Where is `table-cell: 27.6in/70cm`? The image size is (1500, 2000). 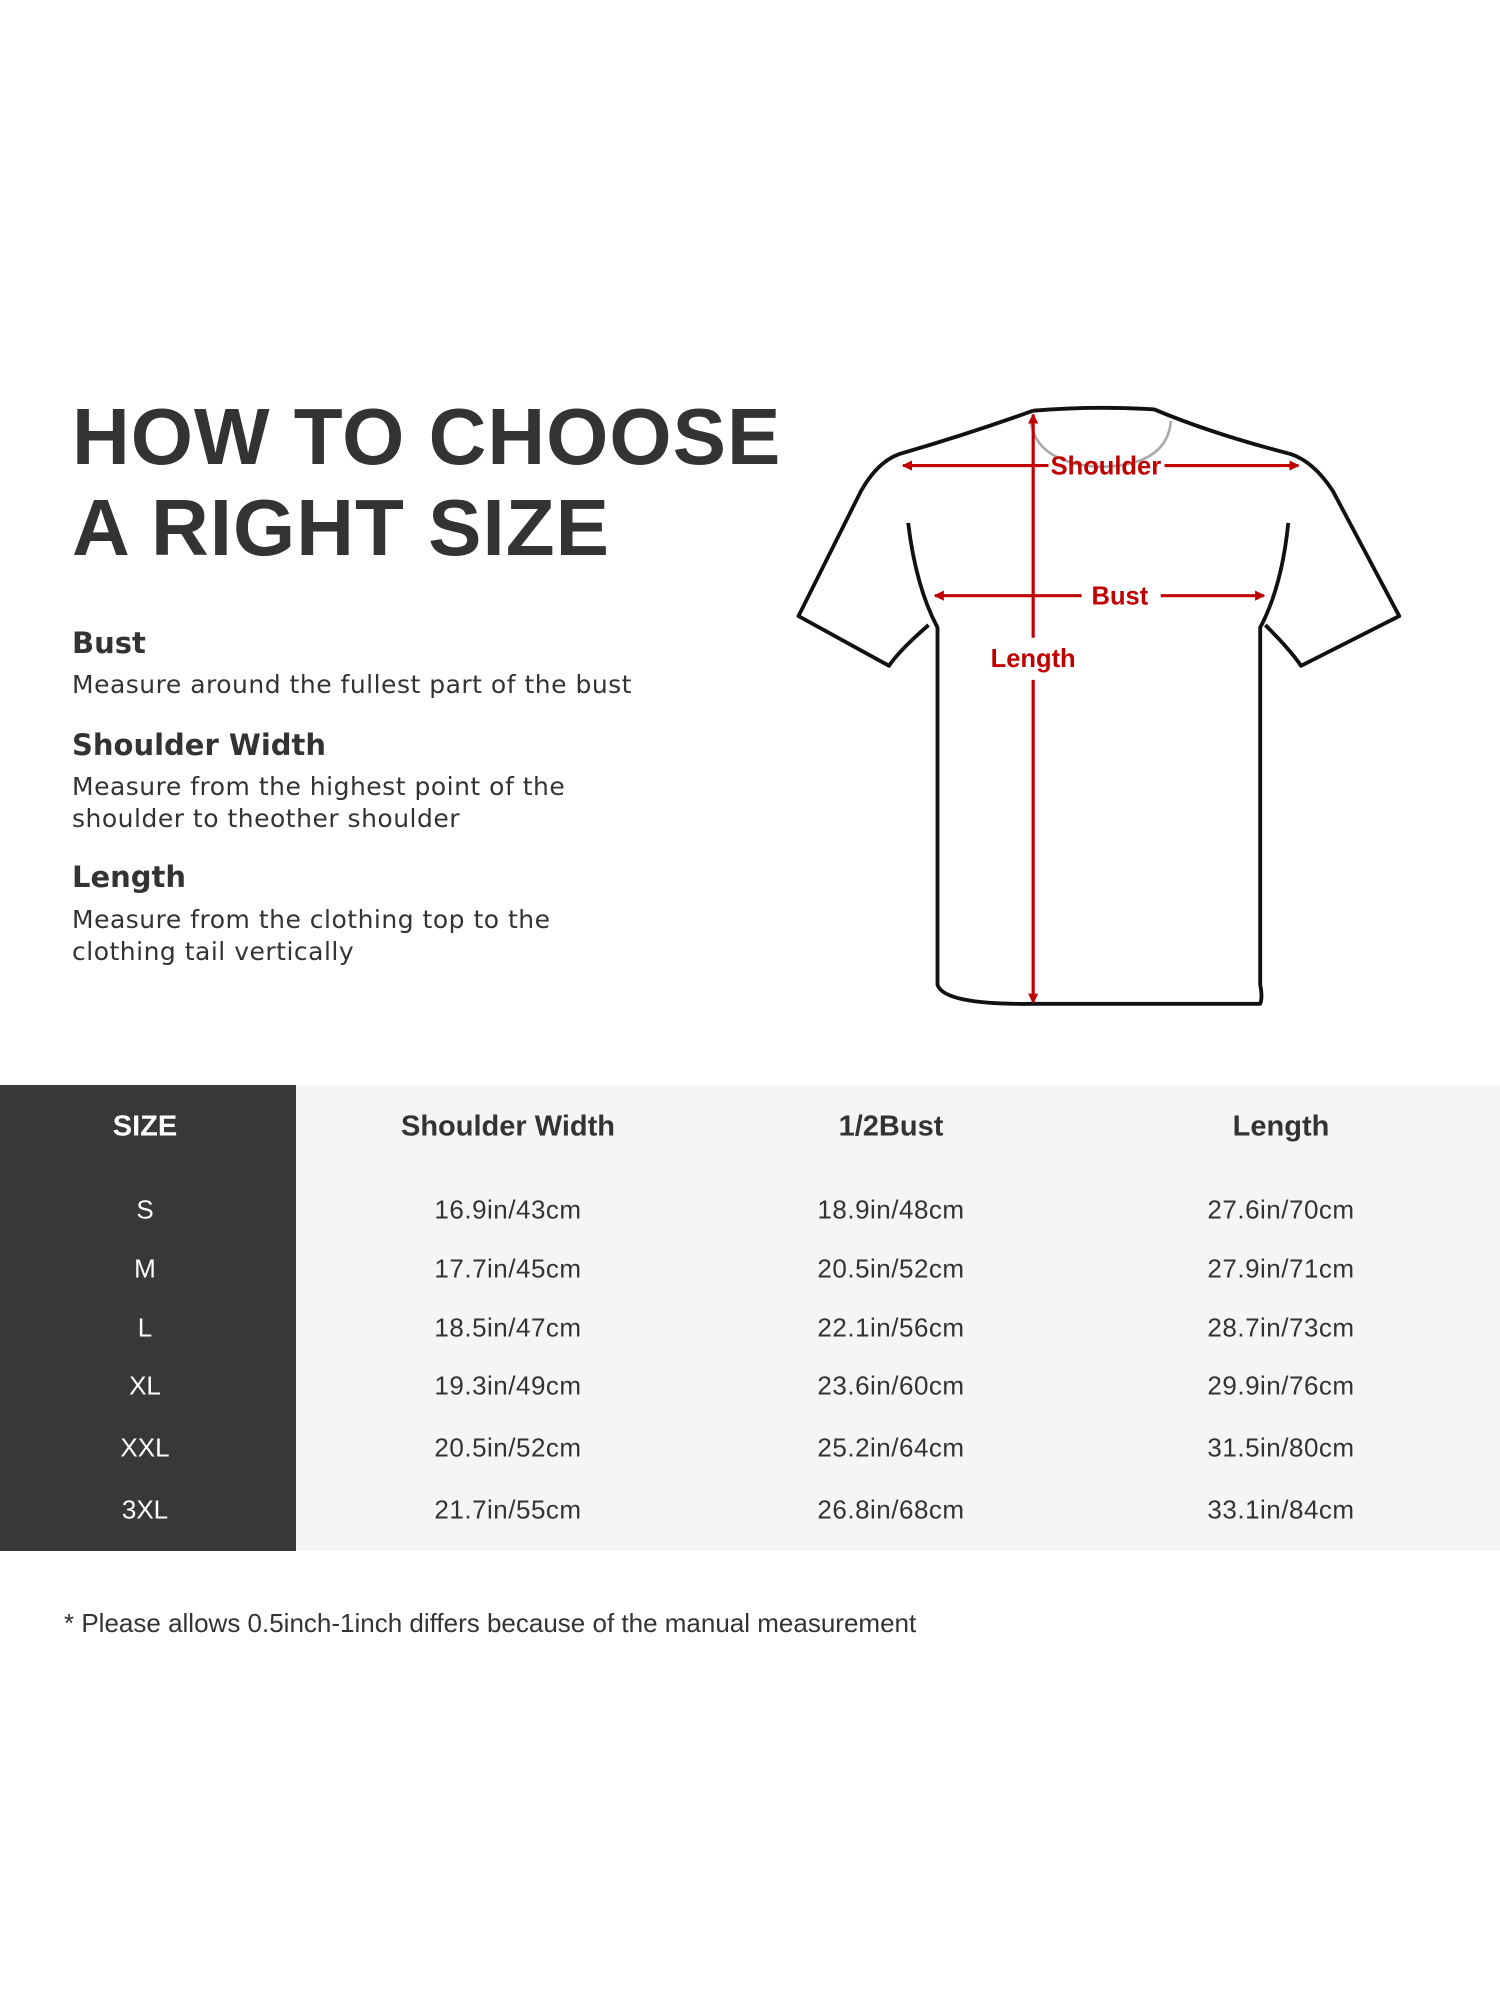 table-cell: 27.6in/70cm is located at coordinates (1281, 1209).